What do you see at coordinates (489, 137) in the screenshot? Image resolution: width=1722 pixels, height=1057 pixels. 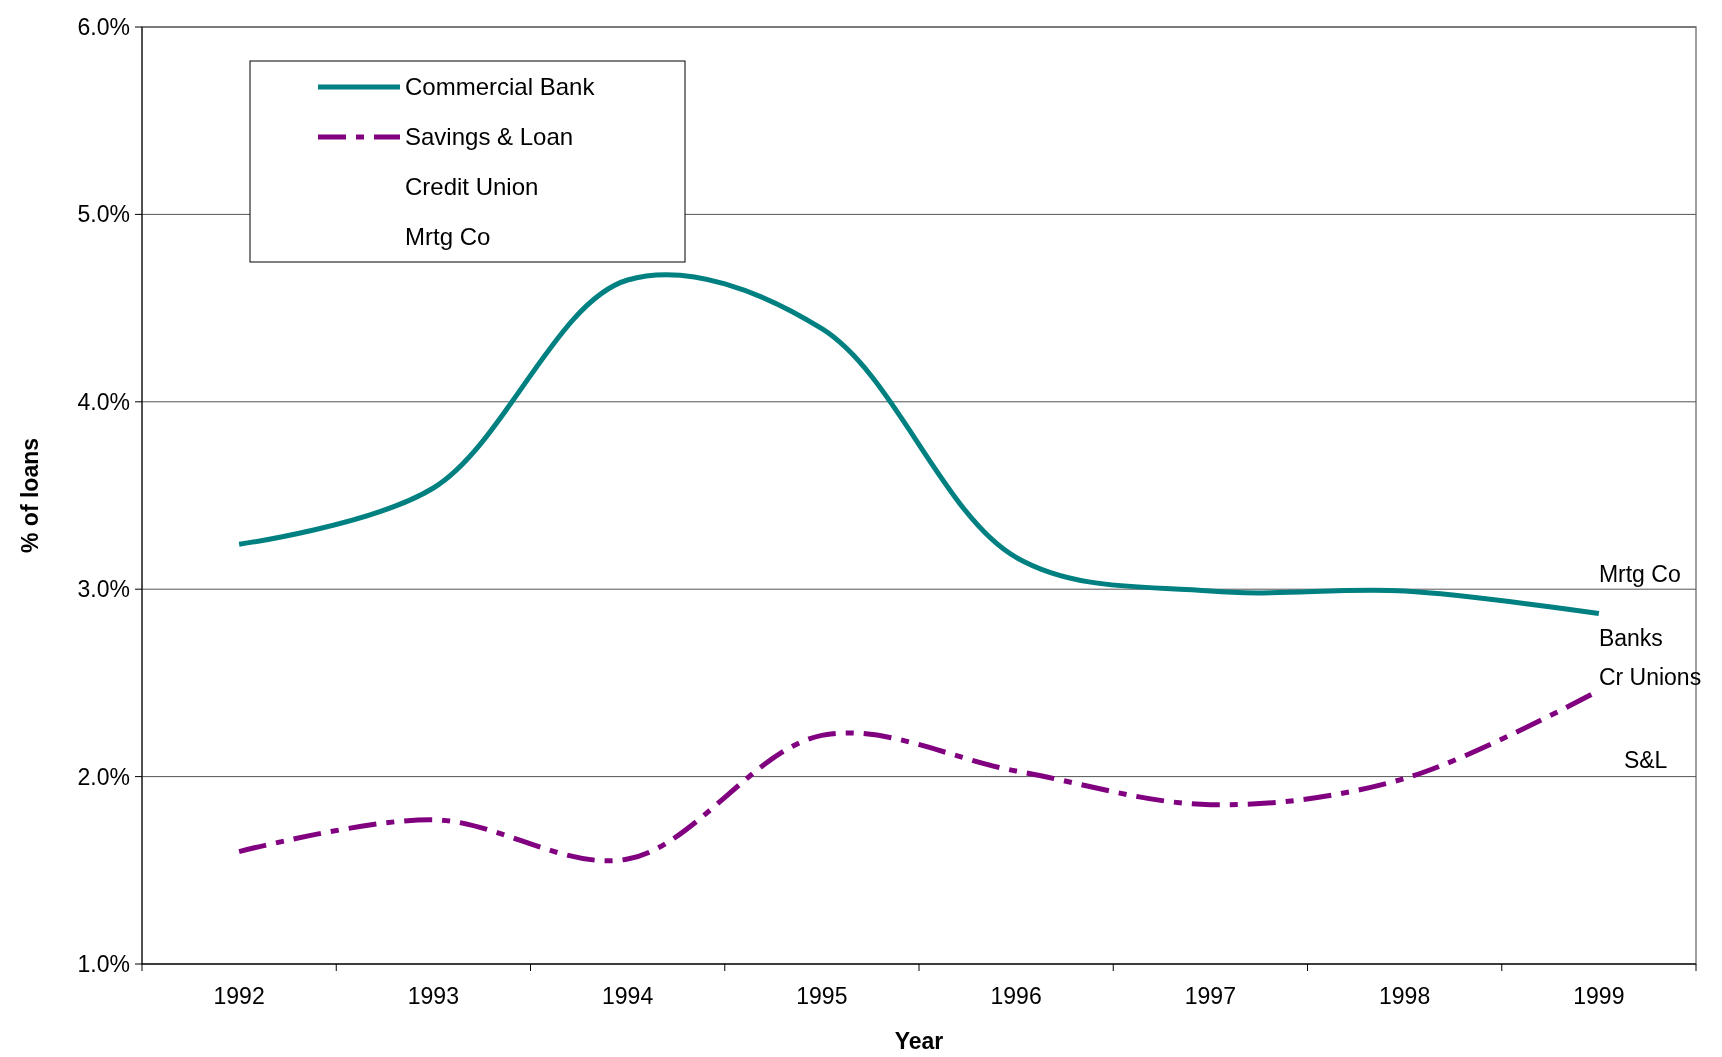 I see `legend-label: Savings & Loan` at bounding box center [489, 137].